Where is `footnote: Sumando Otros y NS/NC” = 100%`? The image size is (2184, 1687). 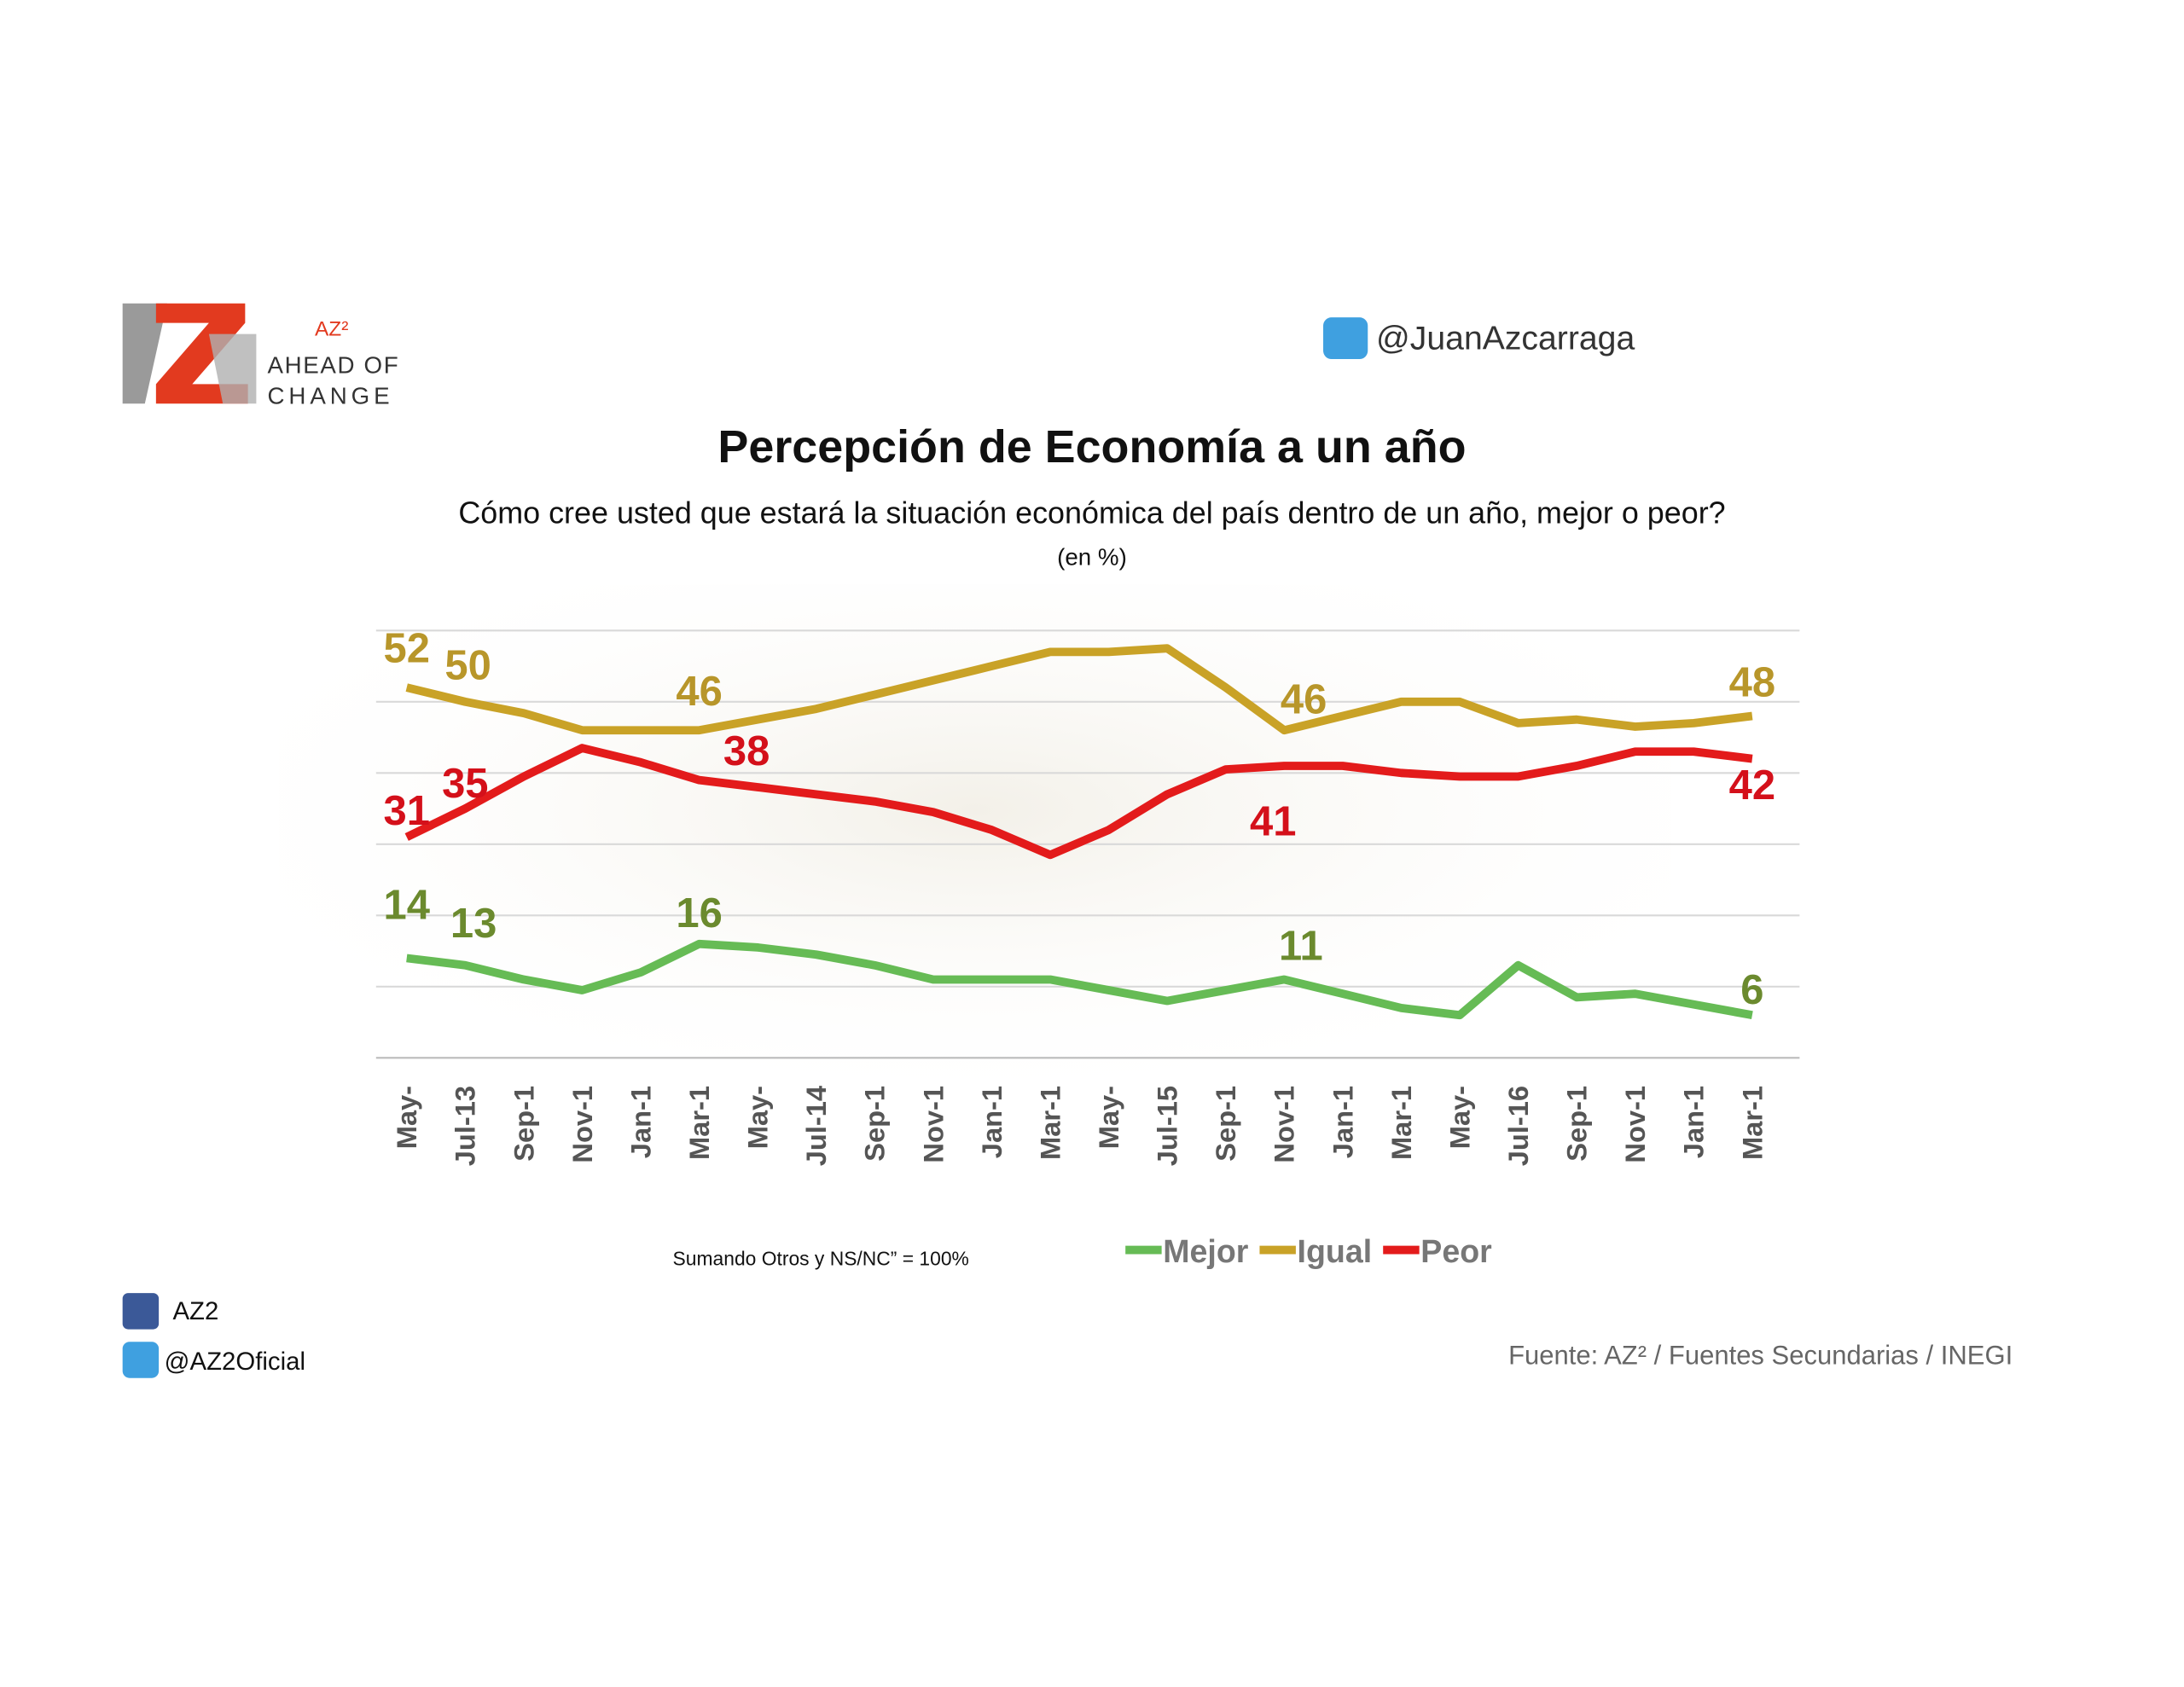
footnote: Sumando Otros y NS/NC” = 100% is located at coordinates (821, 1259).